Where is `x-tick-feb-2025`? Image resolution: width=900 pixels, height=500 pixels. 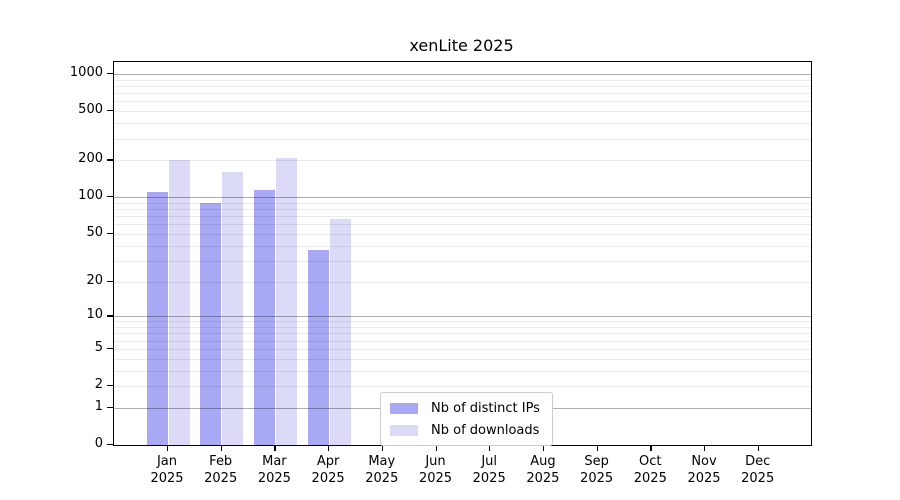
x-tick-feb-2025 is located at coordinates (221, 448).